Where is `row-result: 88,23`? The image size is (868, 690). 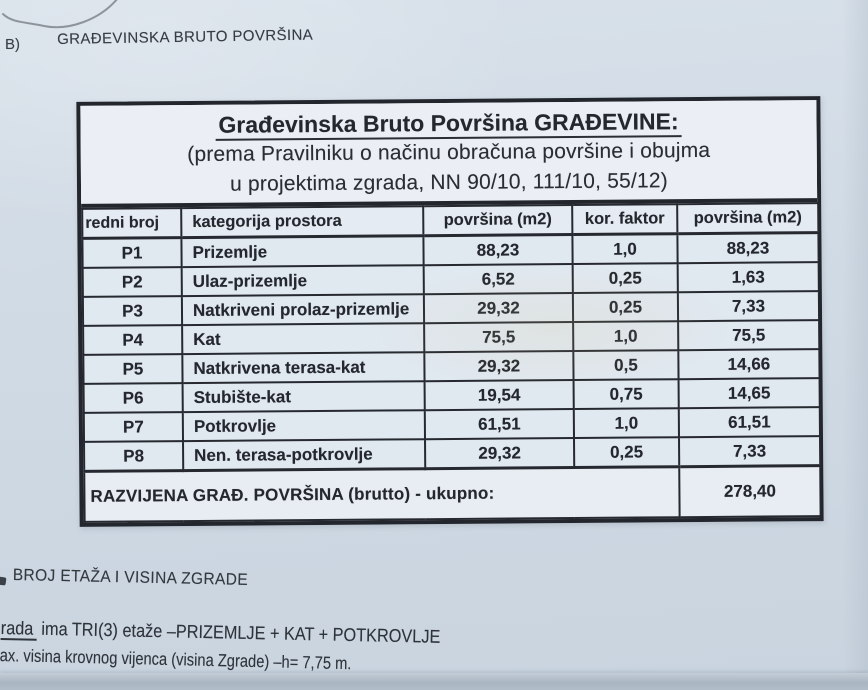 row-result: 88,23 is located at coordinates (748, 248).